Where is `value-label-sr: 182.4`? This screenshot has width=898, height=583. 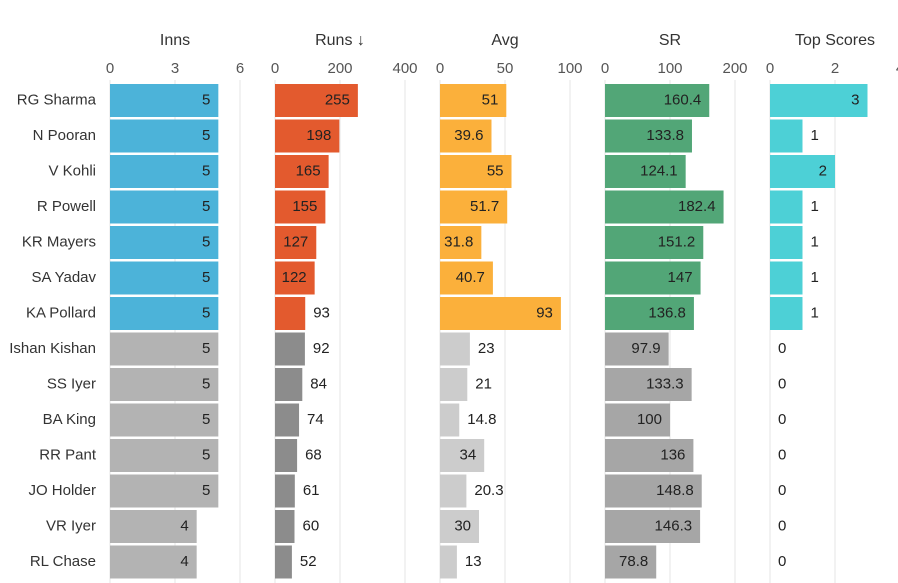 value-label-sr: 182.4 is located at coordinates (697, 206).